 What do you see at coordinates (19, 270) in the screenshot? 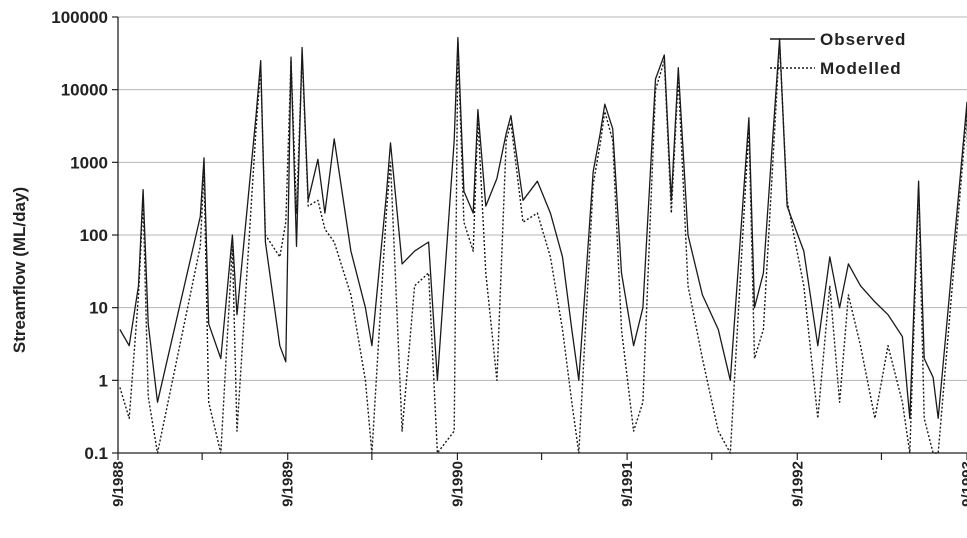
I see `y-axis-label: Streamflow (ML/day)` at bounding box center [19, 270].